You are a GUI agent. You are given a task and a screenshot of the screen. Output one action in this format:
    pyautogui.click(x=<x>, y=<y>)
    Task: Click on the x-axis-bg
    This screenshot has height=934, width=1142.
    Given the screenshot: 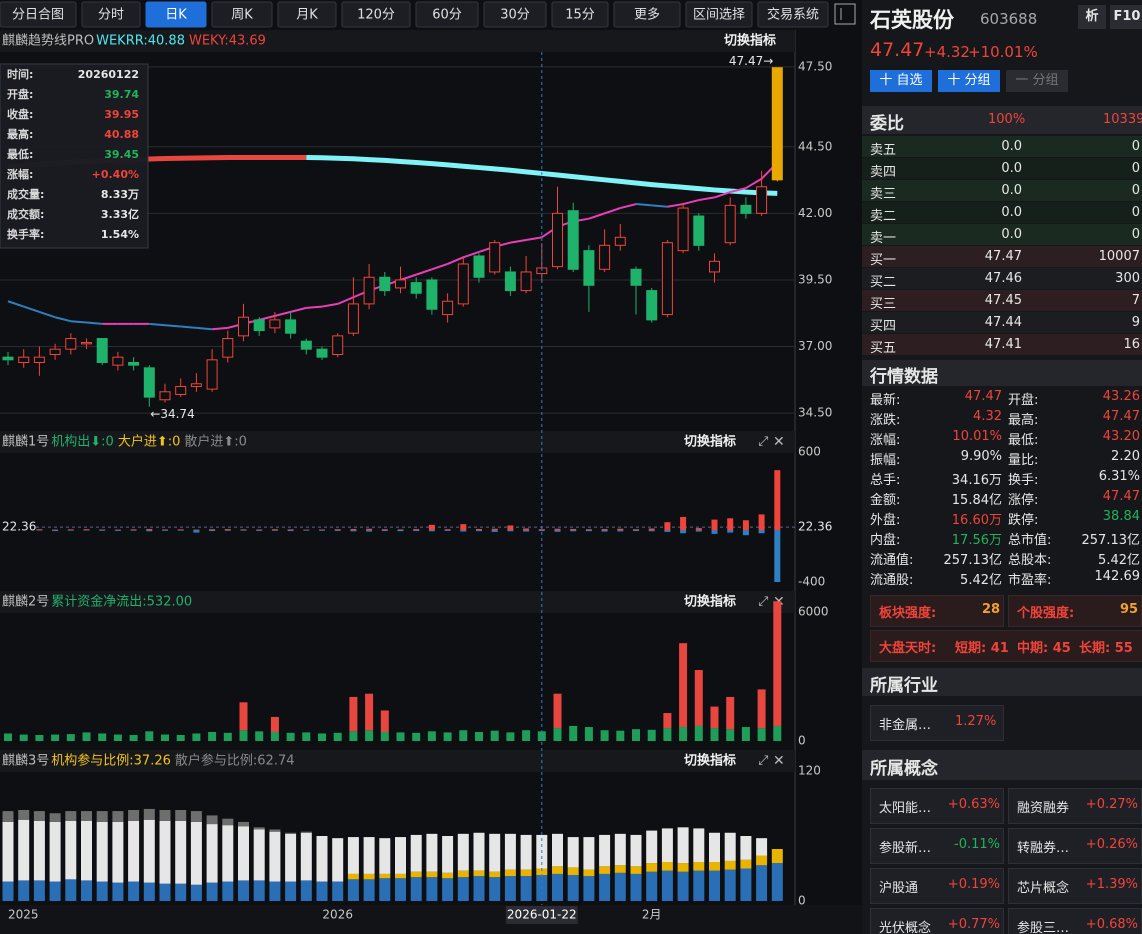 What is the action you would take?
    pyautogui.click(x=431, y=919)
    